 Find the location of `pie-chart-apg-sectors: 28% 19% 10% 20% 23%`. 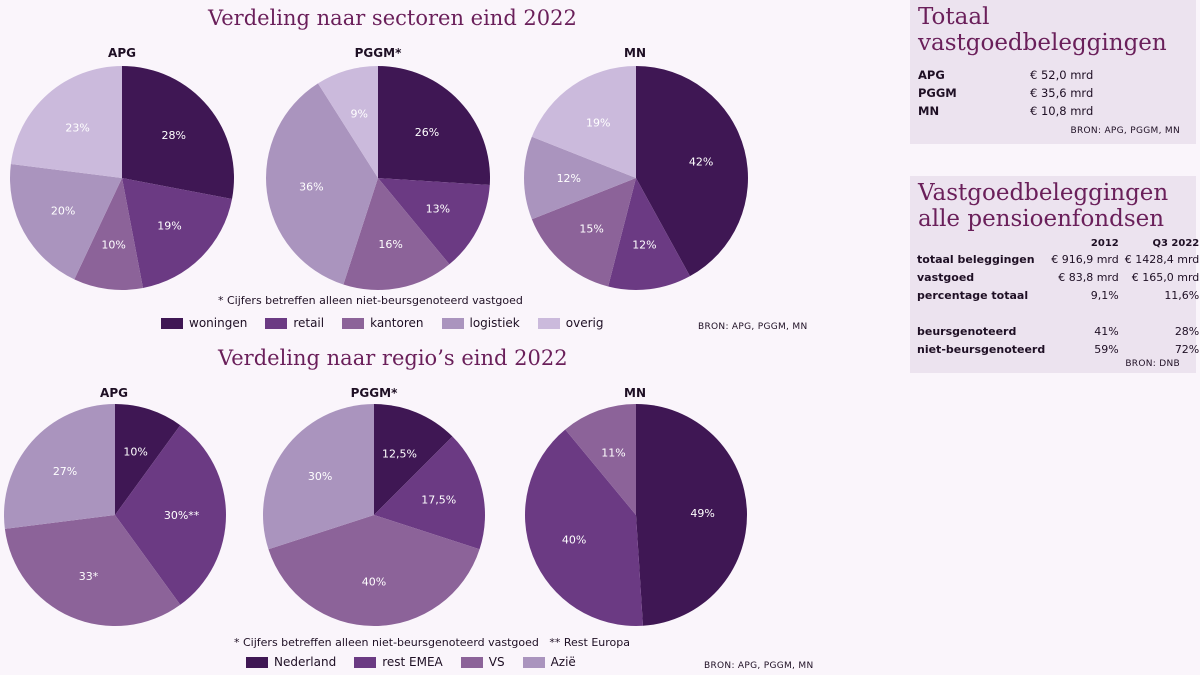

pie-chart-apg-sectors: 28% 19% 10% 20% 23% is located at coordinates (122, 178).